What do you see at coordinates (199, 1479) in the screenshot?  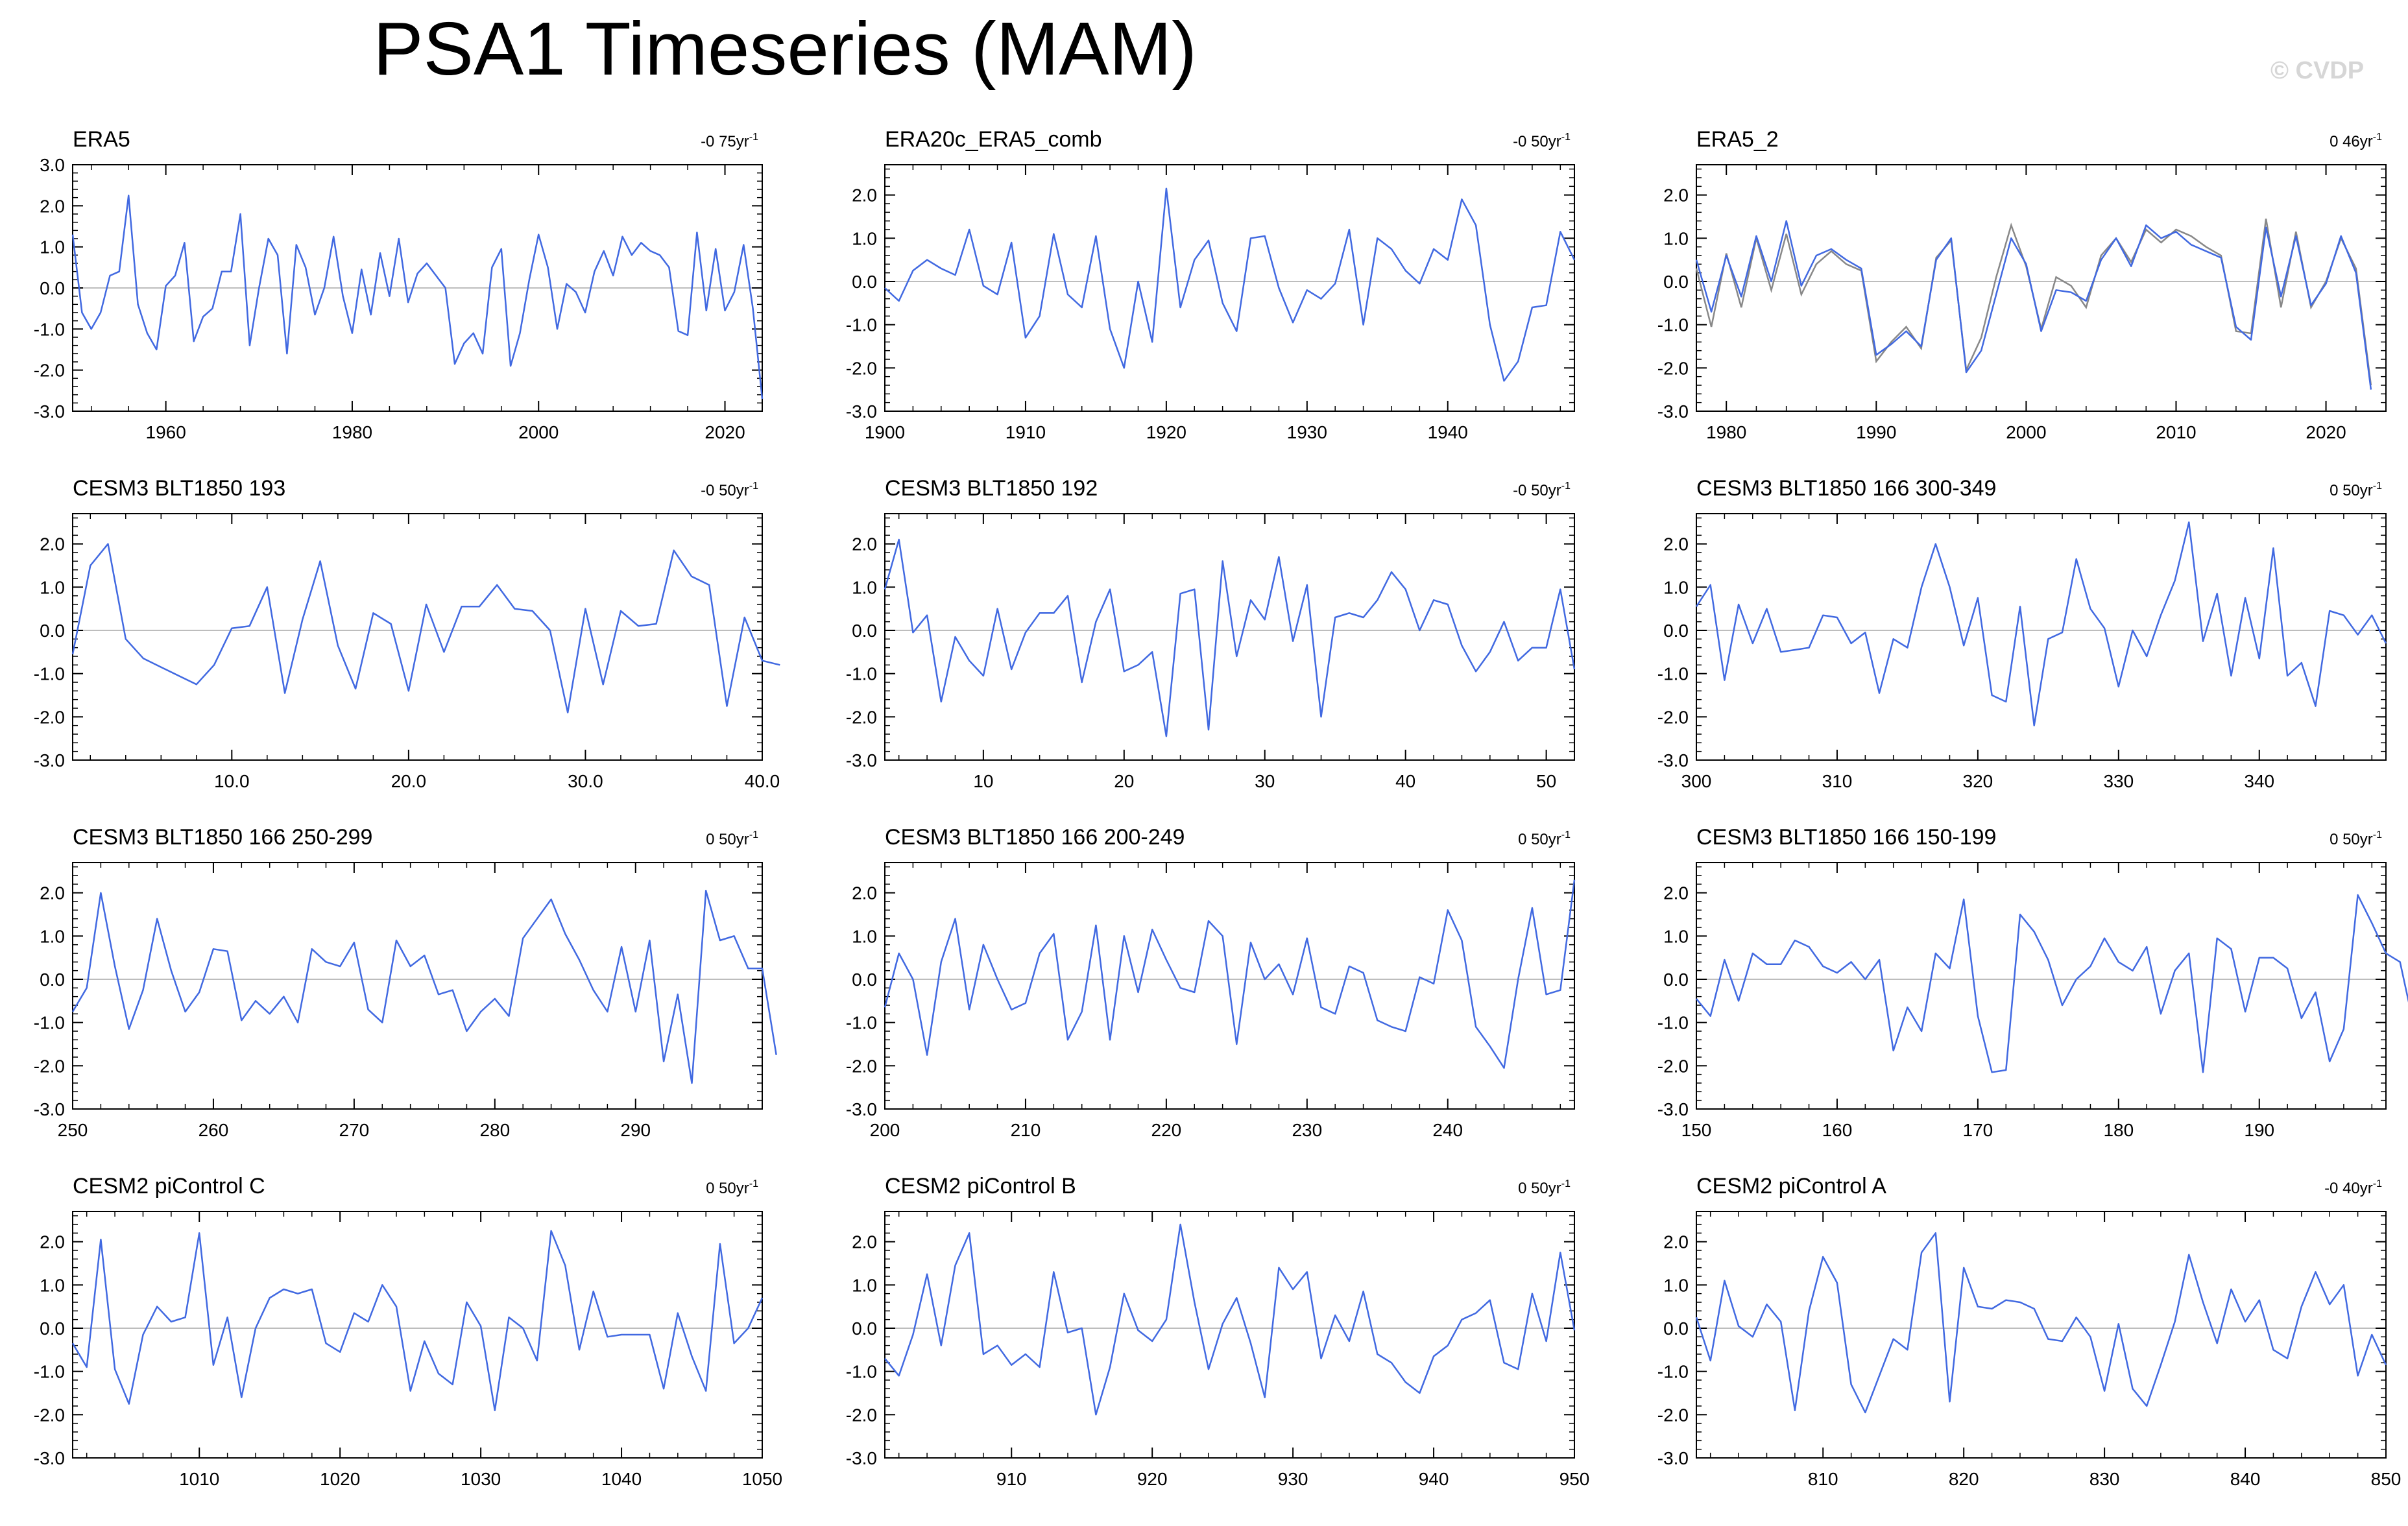 I see `x-tick-label: 1010` at bounding box center [199, 1479].